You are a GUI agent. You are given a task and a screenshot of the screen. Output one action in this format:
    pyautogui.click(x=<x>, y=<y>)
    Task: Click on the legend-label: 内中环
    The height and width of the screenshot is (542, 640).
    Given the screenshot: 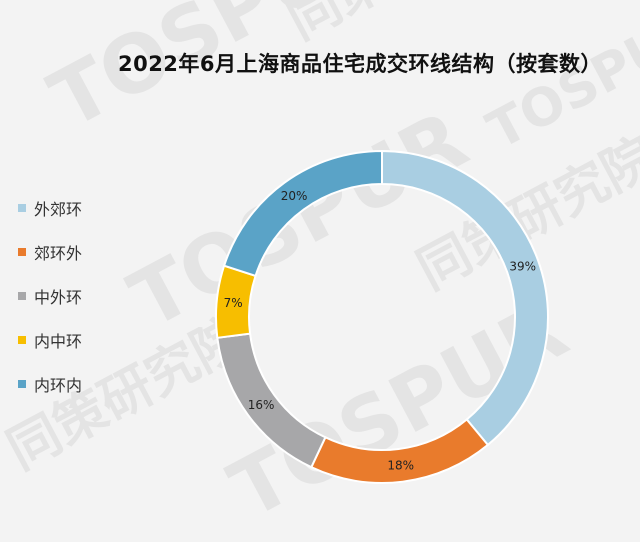 What is the action you would take?
    pyautogui.click(x=58, y=341)
    